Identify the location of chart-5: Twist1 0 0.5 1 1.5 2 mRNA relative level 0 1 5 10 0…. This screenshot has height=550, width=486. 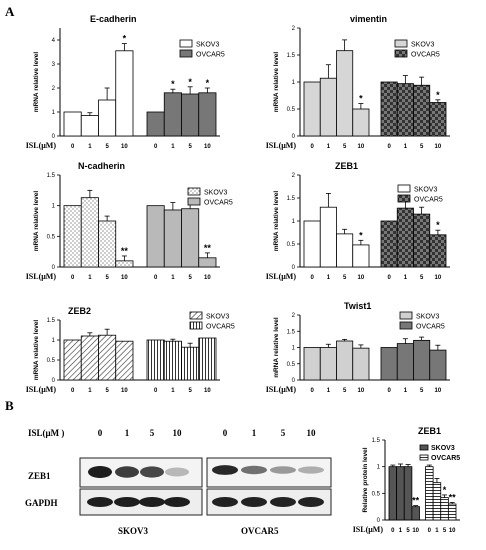
(358, 347).